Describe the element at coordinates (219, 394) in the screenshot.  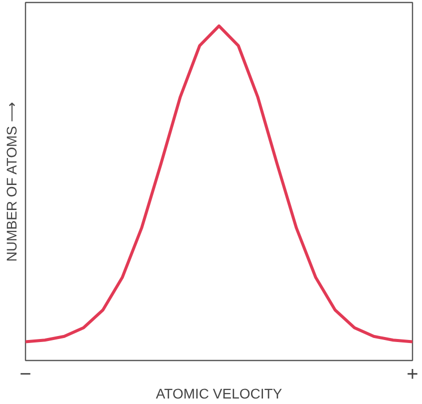
I see `x-axis-title: ATOMIC VELOCITY` at that location.